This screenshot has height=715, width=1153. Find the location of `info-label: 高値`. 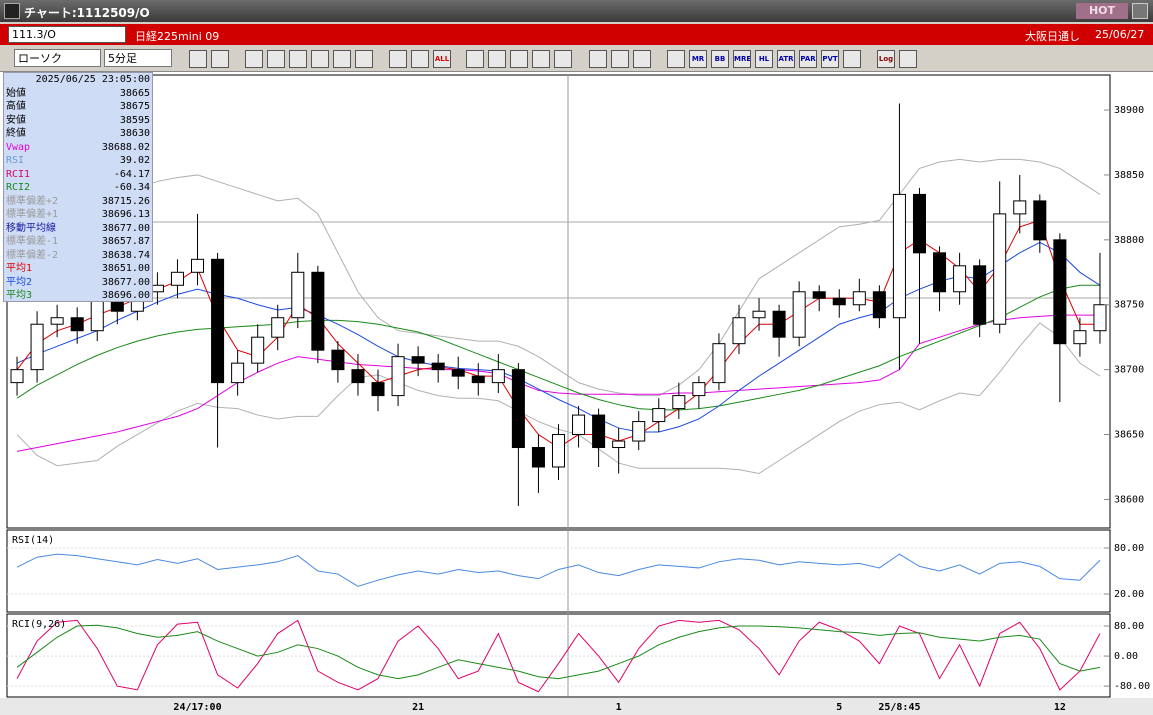

info-label: 高値 is located at coordinates (16, 106).